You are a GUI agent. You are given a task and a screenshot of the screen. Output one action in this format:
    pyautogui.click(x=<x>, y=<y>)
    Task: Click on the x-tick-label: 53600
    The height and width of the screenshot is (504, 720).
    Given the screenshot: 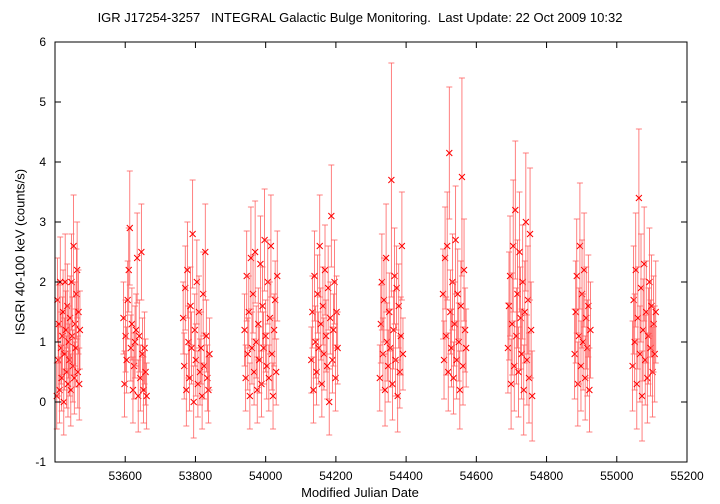 What is the action you would take?
    pyautogui.click(x=126, y=476)
    